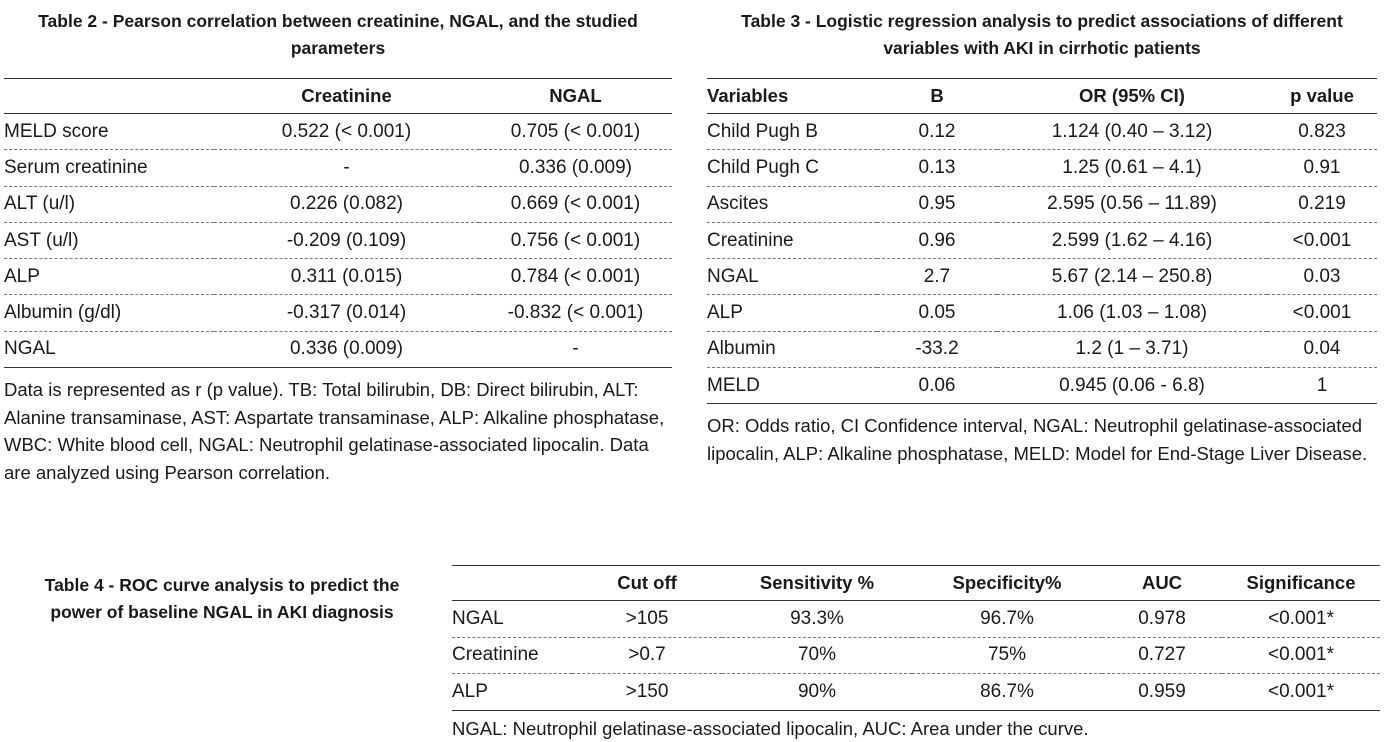  I want to click on table-cell: ALT (u/l), so click(109, 204).